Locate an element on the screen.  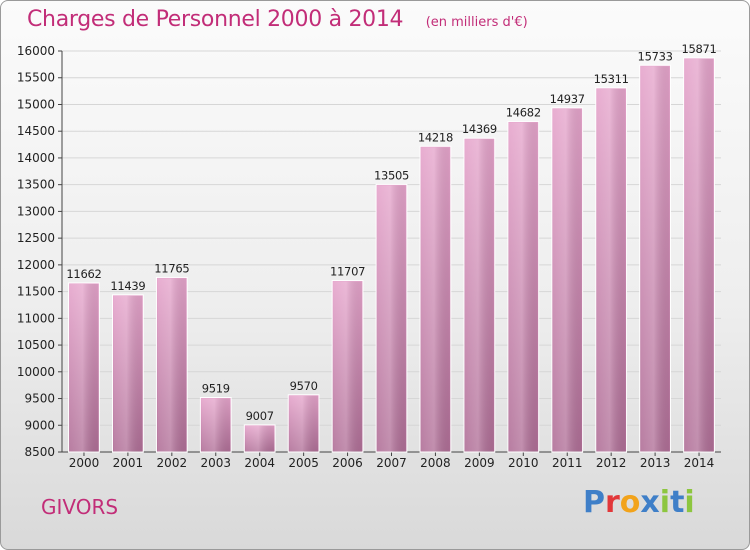
y-tick-label: 13000 is located at coordinates (36, 211).